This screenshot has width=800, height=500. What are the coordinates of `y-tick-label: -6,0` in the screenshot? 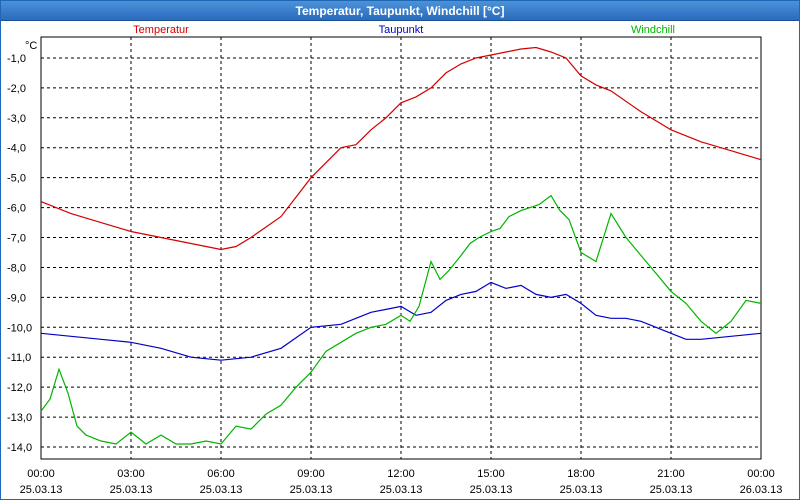 It's located at (16, 209).